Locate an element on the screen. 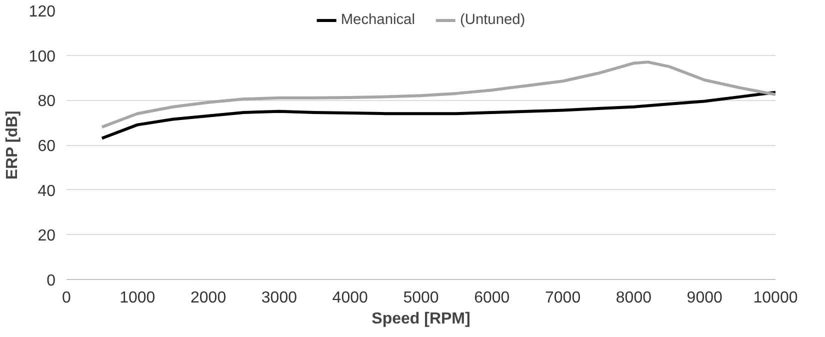 This screenshot has height=337, width=825. y-tick-label: 120 is located at coordinates (42, 12).